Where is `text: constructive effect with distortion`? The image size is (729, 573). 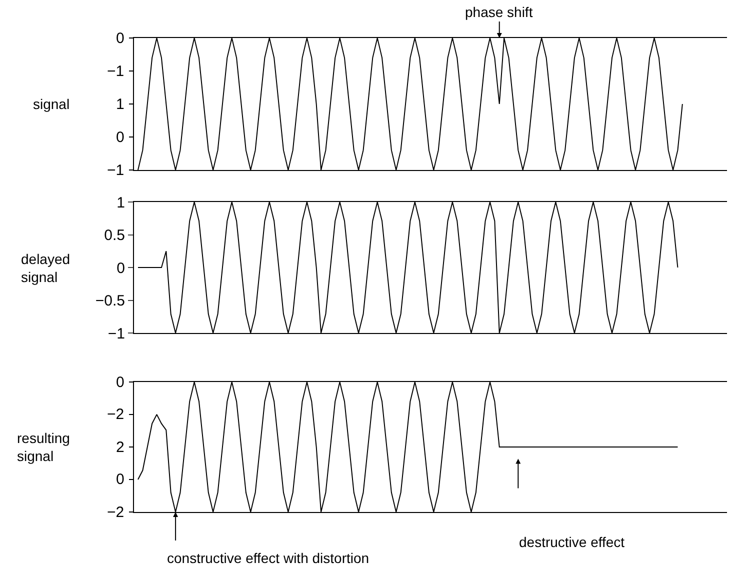 text: constructive effect with distortion is located at coordinates (268, 558).